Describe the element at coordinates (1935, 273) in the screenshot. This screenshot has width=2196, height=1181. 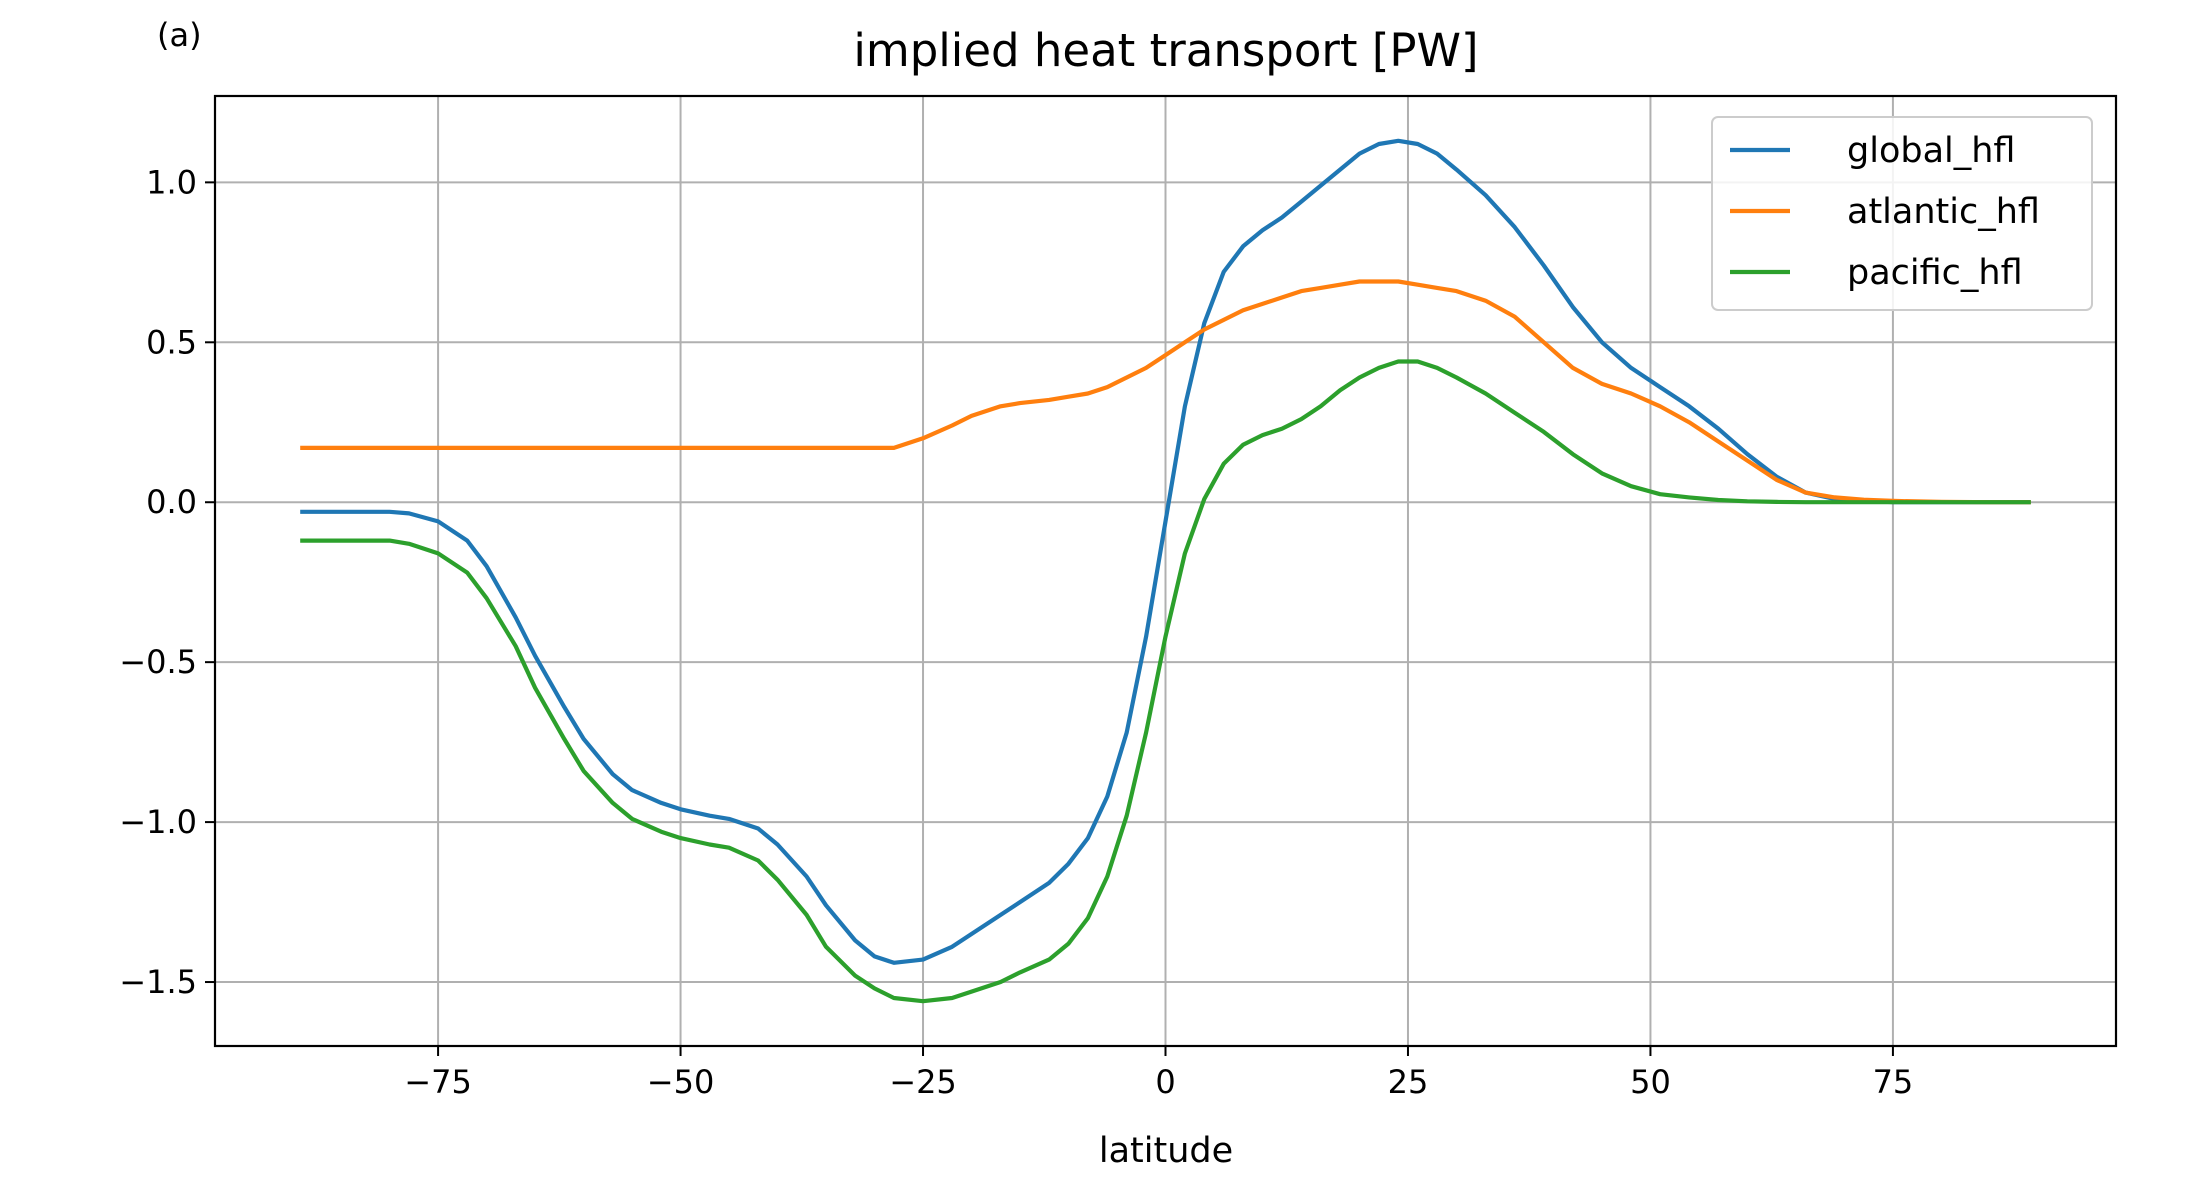
I see `legend-label: pacific_hfl` at that location.